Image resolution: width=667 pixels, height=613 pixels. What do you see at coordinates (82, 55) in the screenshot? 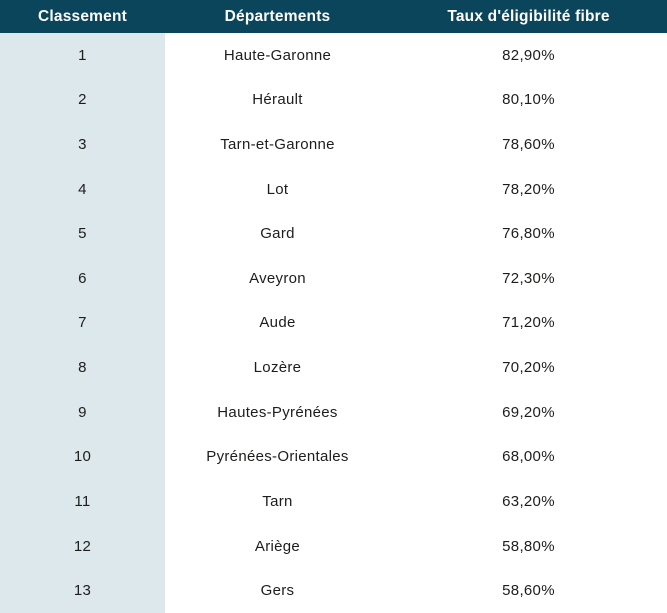
I see `rank-cell: 1` at bounding box center [82, 55].